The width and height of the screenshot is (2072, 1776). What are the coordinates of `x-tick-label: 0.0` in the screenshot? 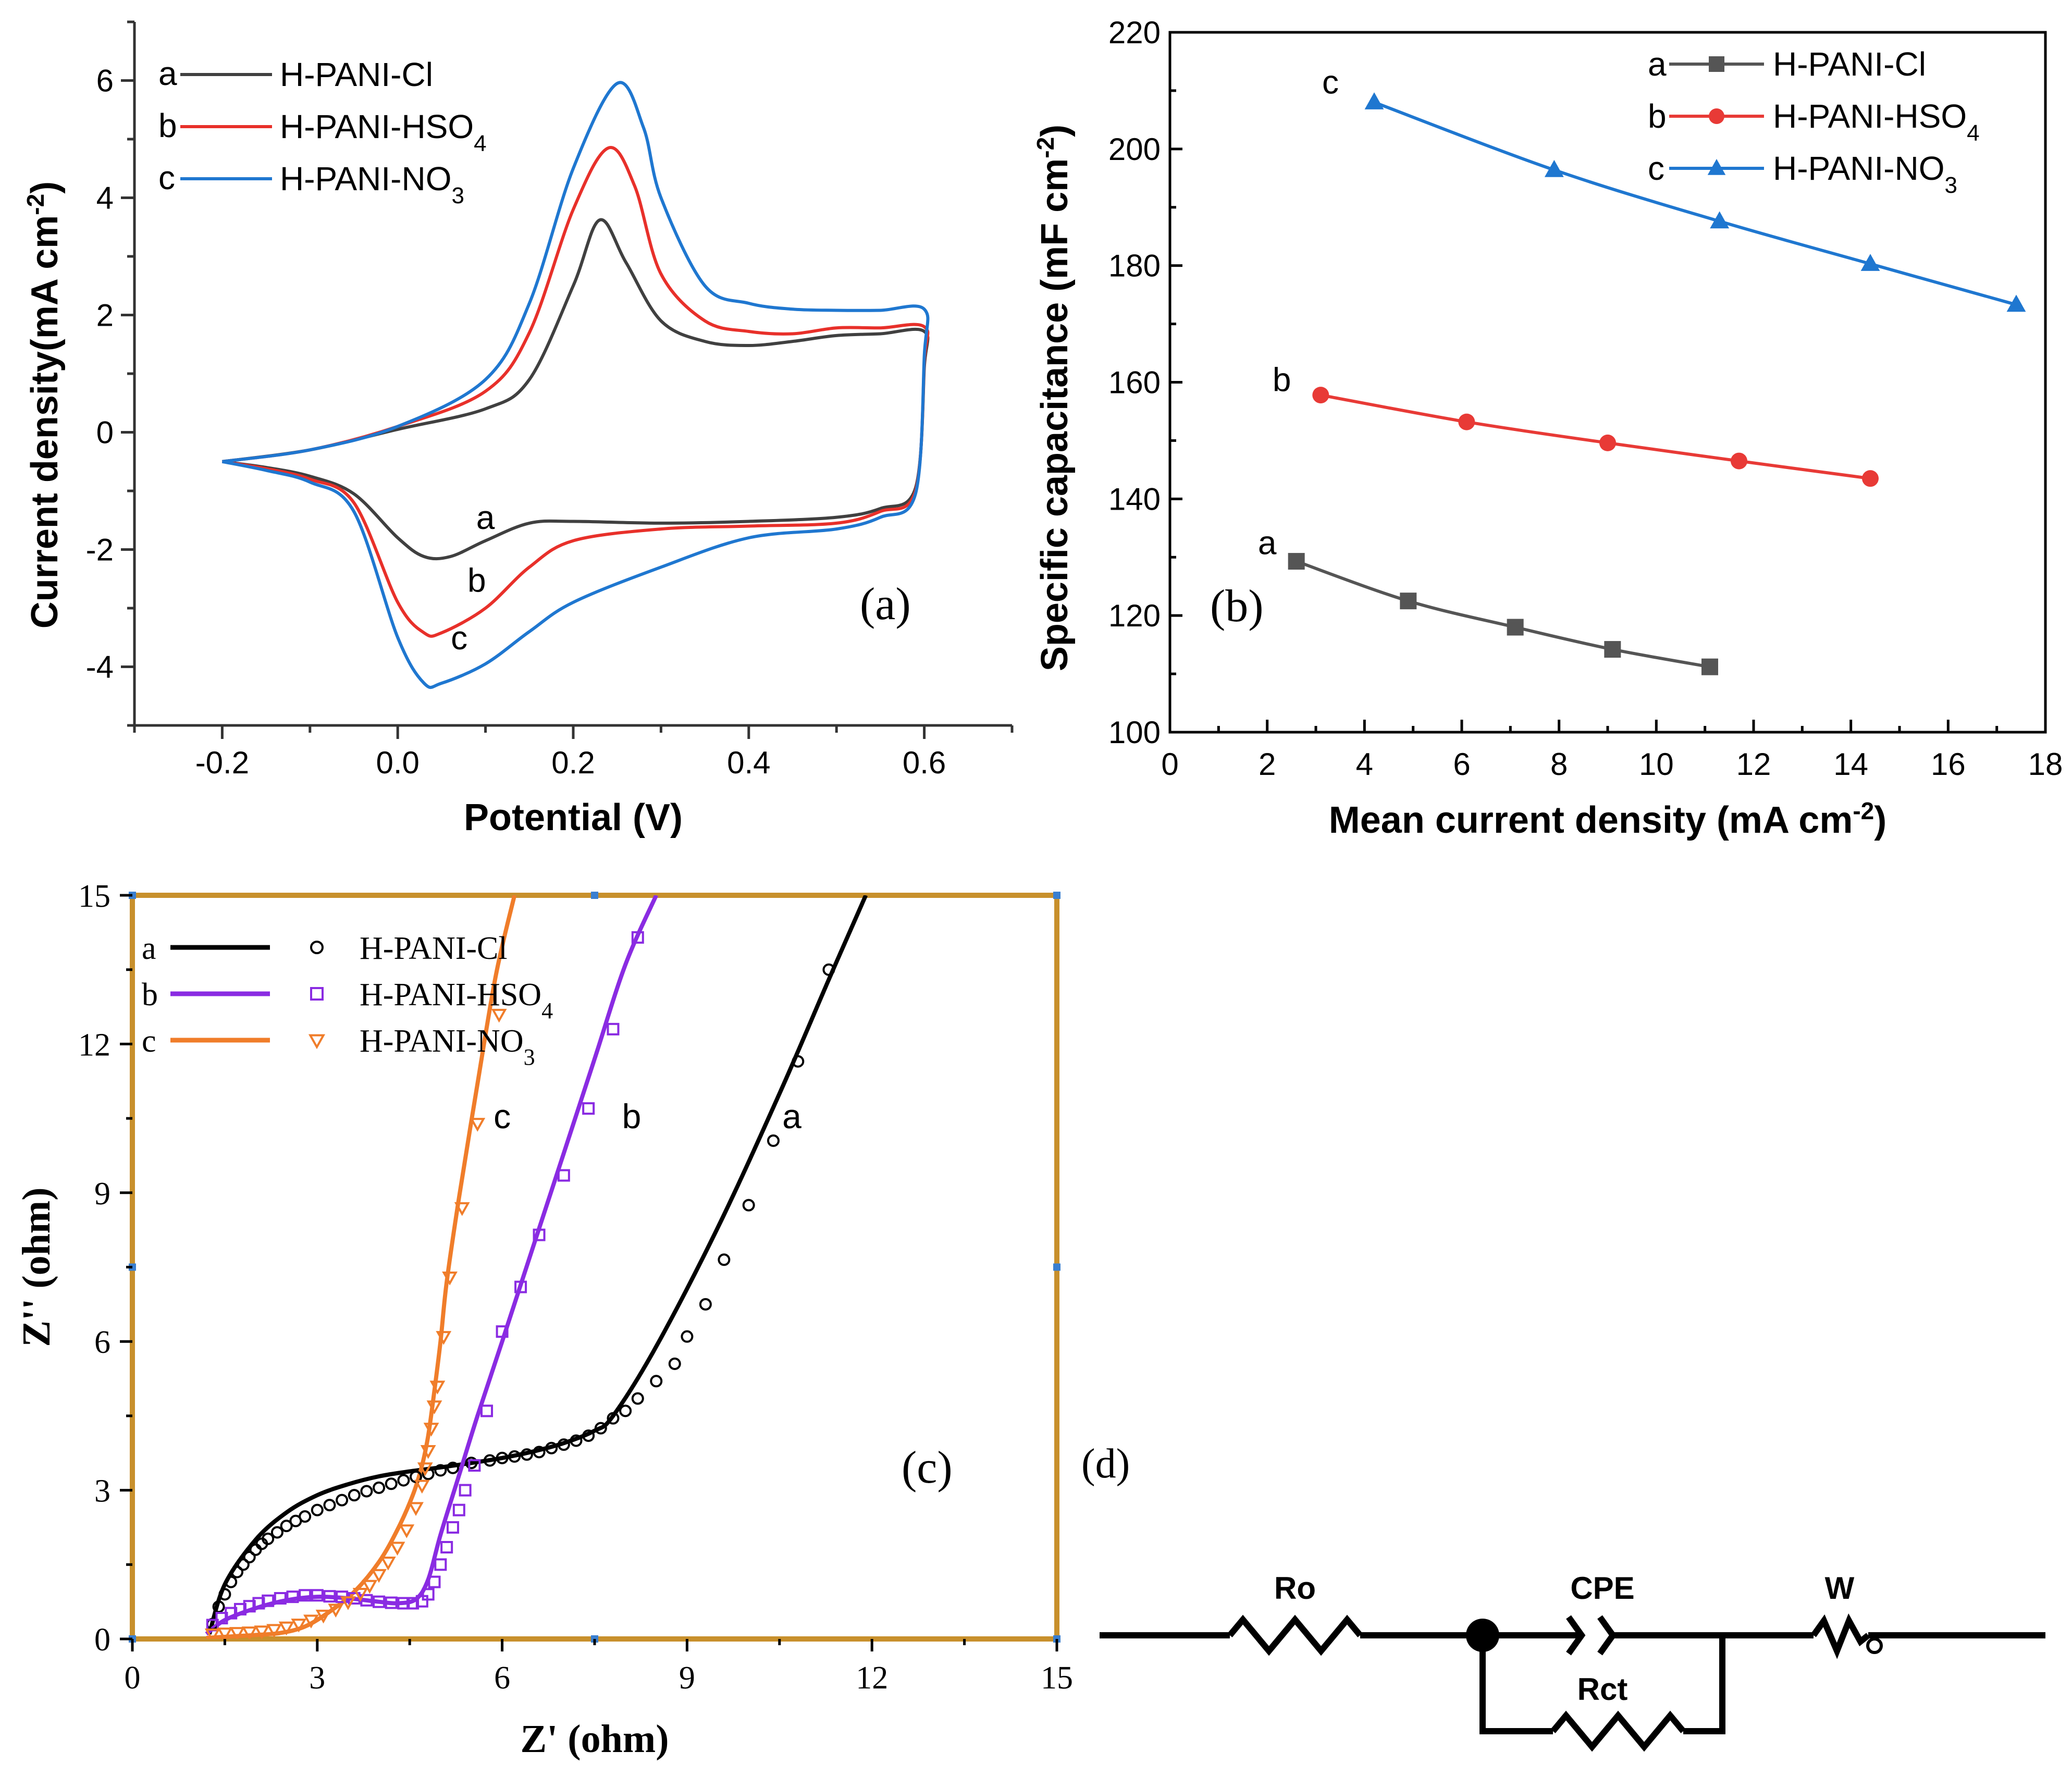 It's located at (397, 762).